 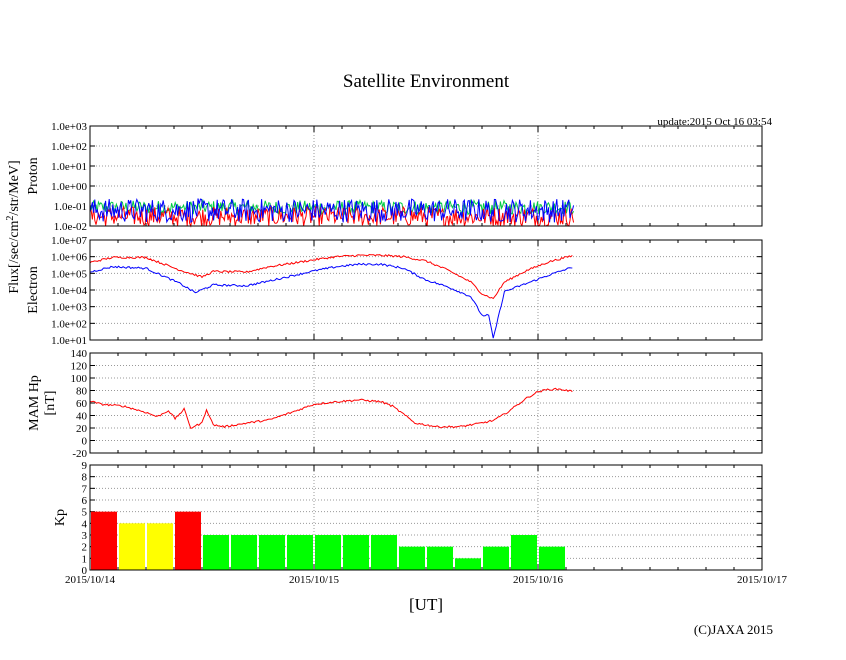 What do you see at coordinates (331, 276) in the screenshot?
I see `electron-series-red` at bounding box center [331, 276].